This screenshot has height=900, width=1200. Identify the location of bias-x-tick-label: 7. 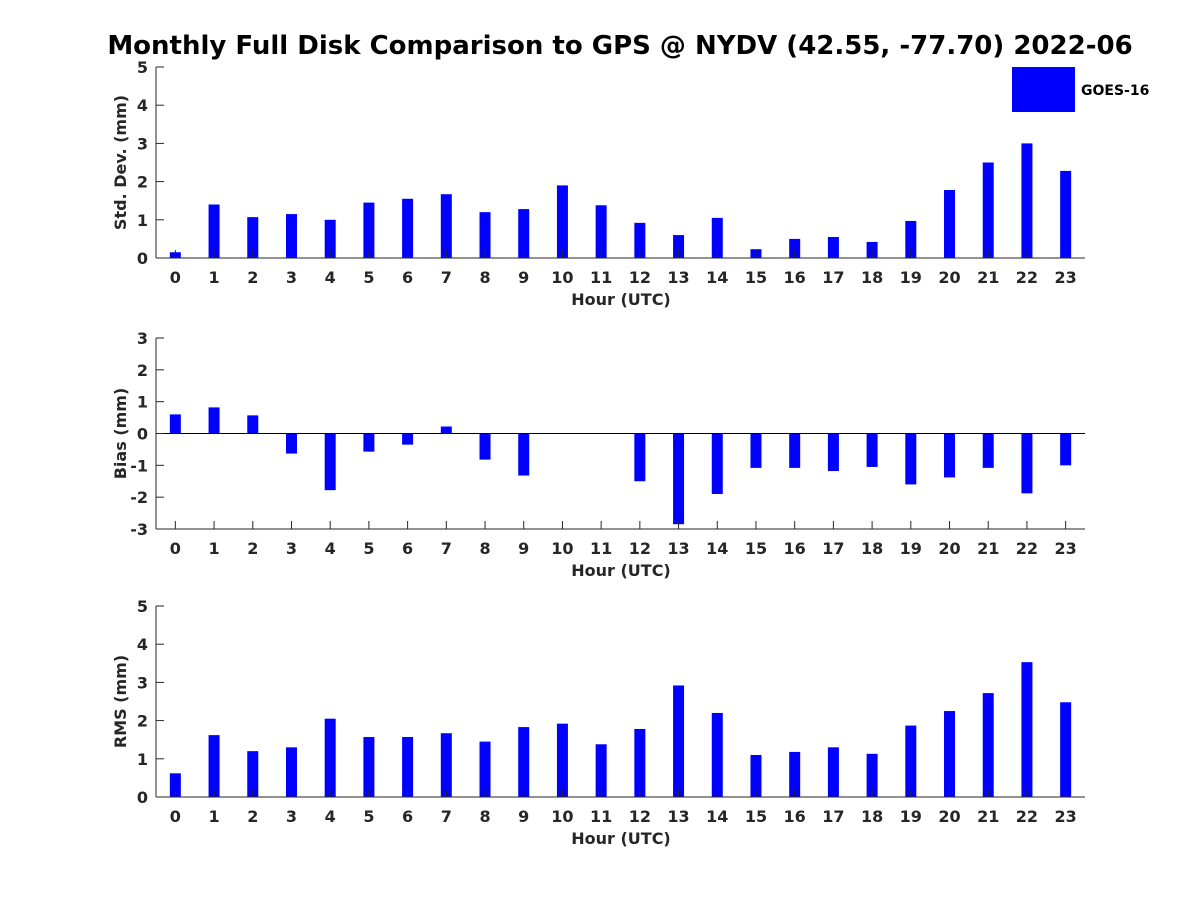
(446, 548).